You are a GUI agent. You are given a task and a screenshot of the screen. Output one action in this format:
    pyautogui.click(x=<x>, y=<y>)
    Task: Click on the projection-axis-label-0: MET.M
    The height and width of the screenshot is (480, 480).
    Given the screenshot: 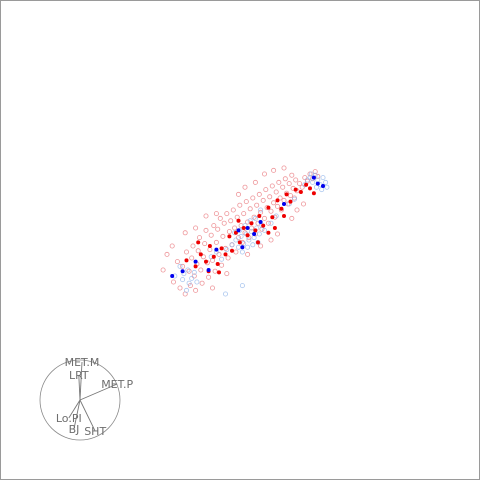 What is the action you would take?
    pyautogui.click(x=82, y=362)
    